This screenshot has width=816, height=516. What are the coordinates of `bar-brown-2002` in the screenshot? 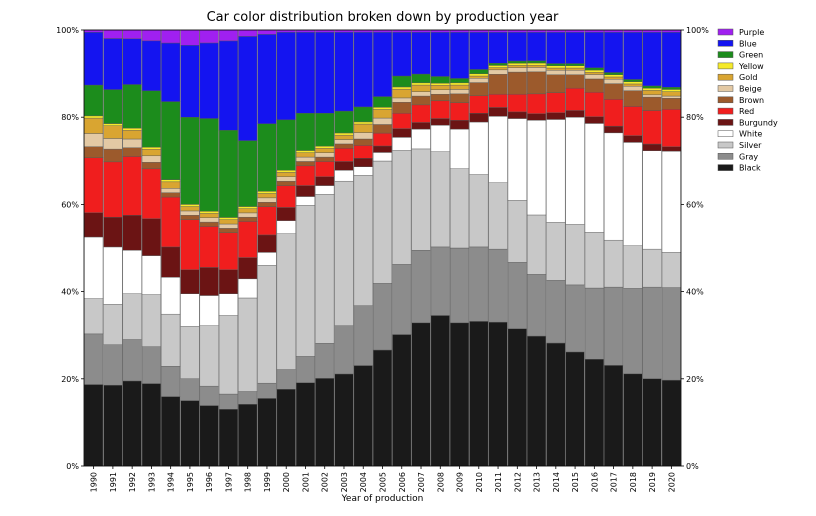 It's located at (325, 159).